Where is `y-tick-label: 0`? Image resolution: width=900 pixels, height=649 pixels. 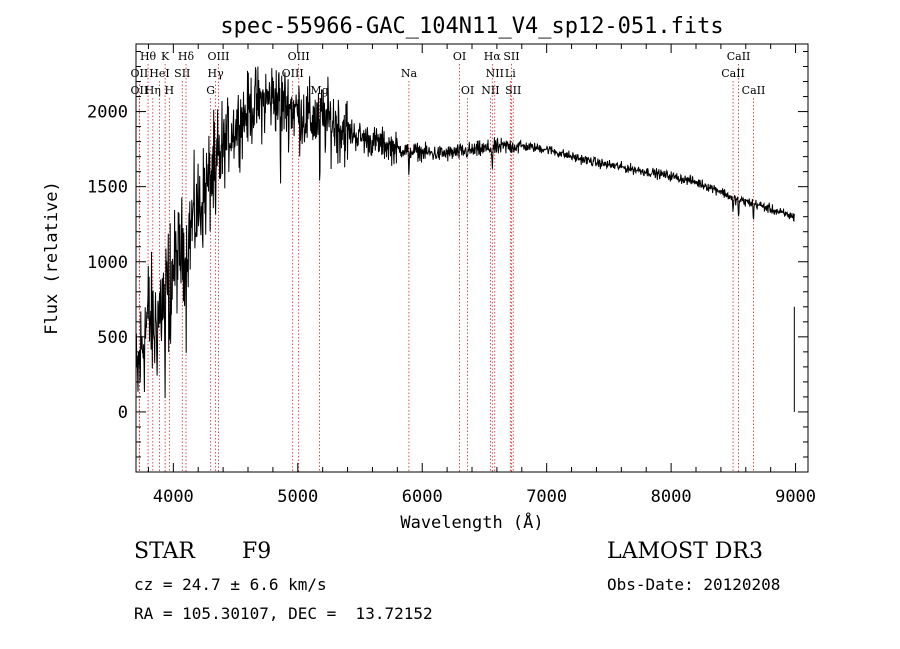
y-tick-label: 0 is located at coordinates (123, 413).